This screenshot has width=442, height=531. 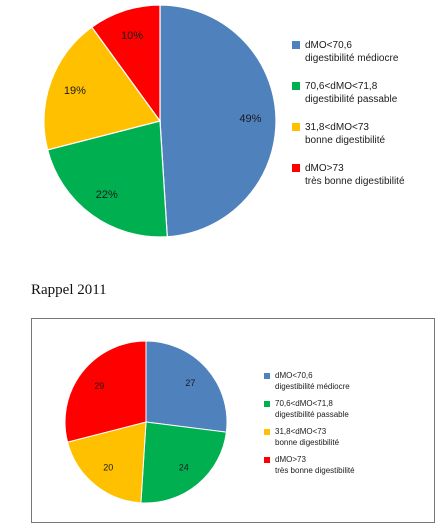 What do you see at coordinates (341, 86) in the screenshot?
I see `pie1-legend-label-1: 70,6<dMO<71,8` at bounding box center [341, 86].